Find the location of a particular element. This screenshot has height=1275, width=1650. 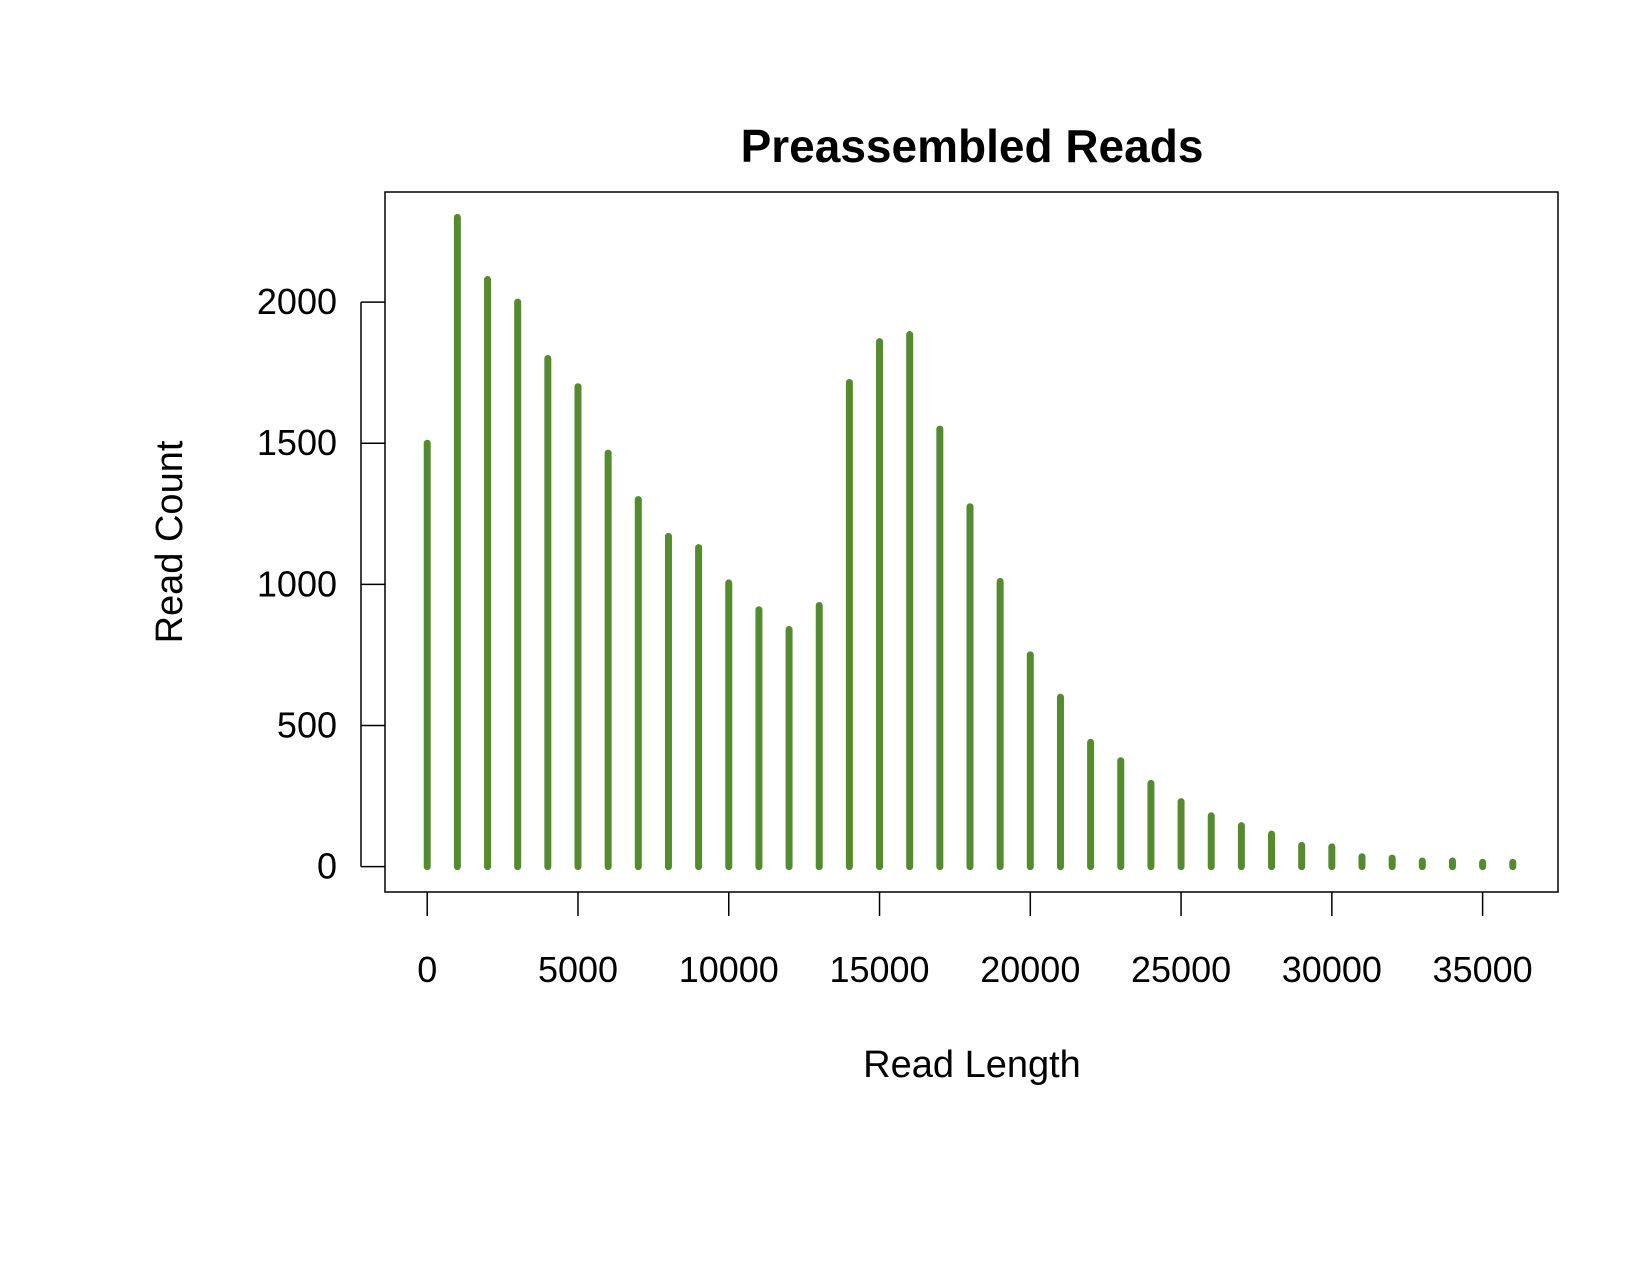

y-tick-label: 1500 is located at coordinates (297, 442).